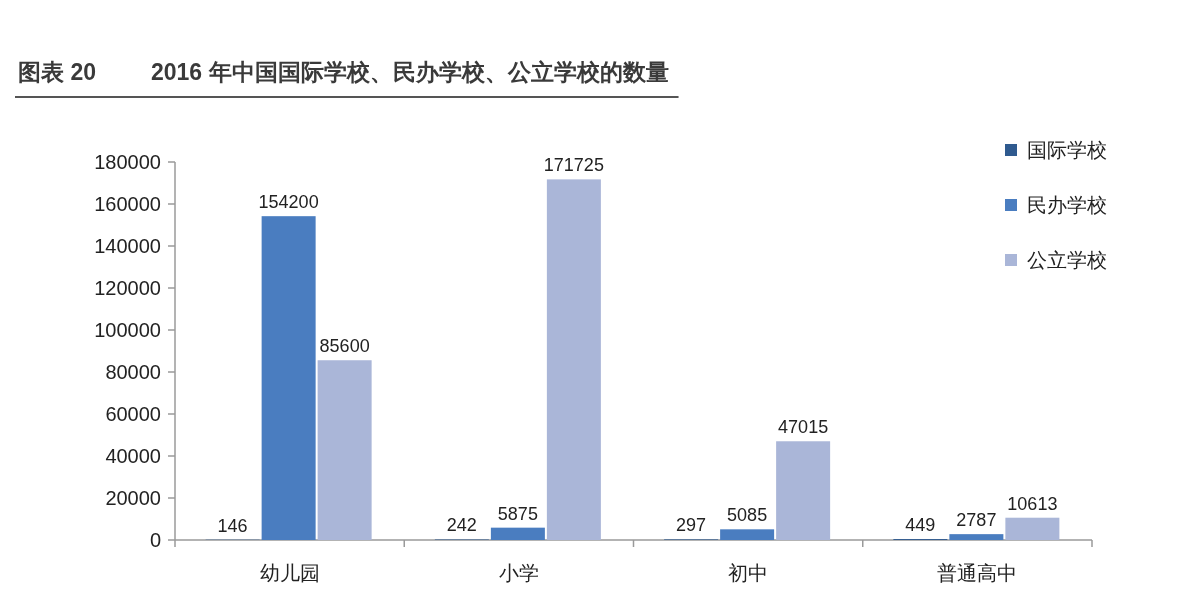 This screenshot has height=600, width=1200. I want to click on y-tick-label: 180000, so click(127, 162).